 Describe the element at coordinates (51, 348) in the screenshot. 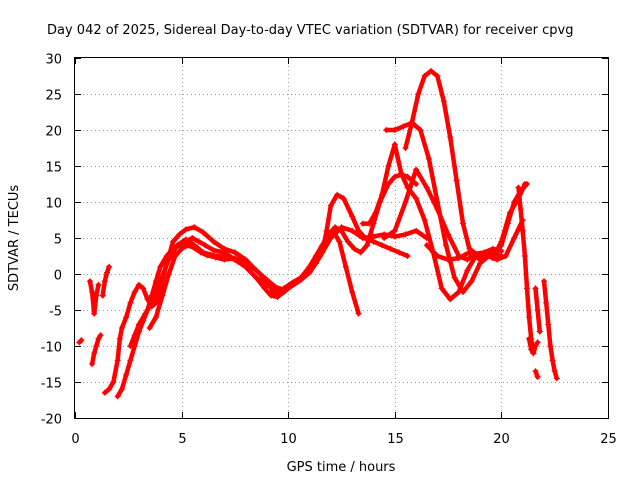

I see `y-tick-label: -10` at that location.